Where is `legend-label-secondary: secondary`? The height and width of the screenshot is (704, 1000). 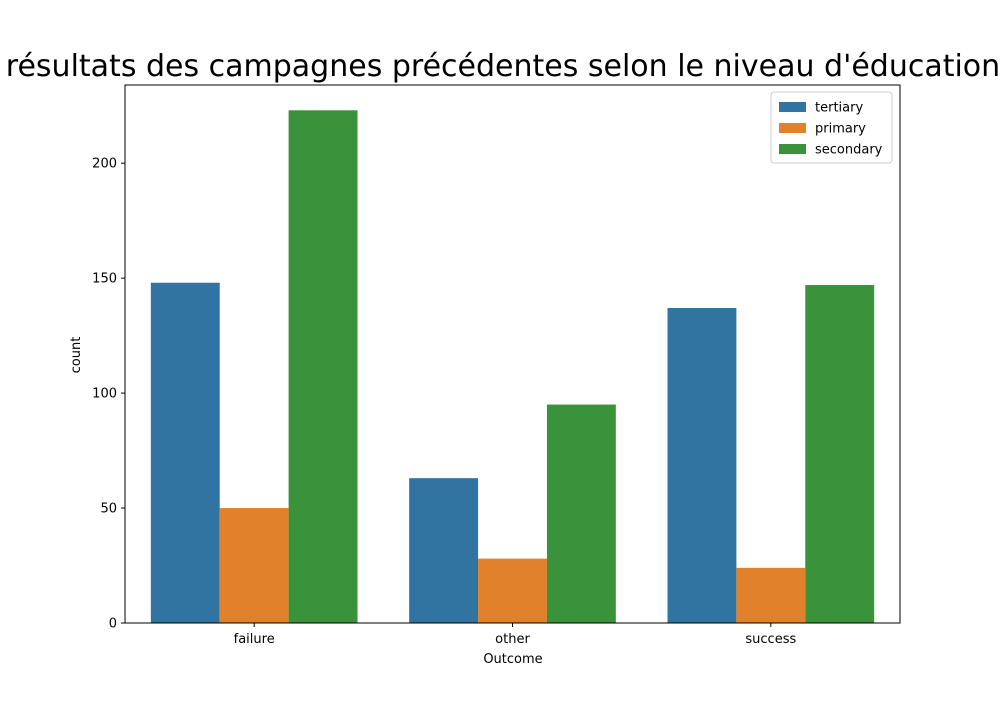 legend-label-secondary: secondary is located at coordinates (849, 150).